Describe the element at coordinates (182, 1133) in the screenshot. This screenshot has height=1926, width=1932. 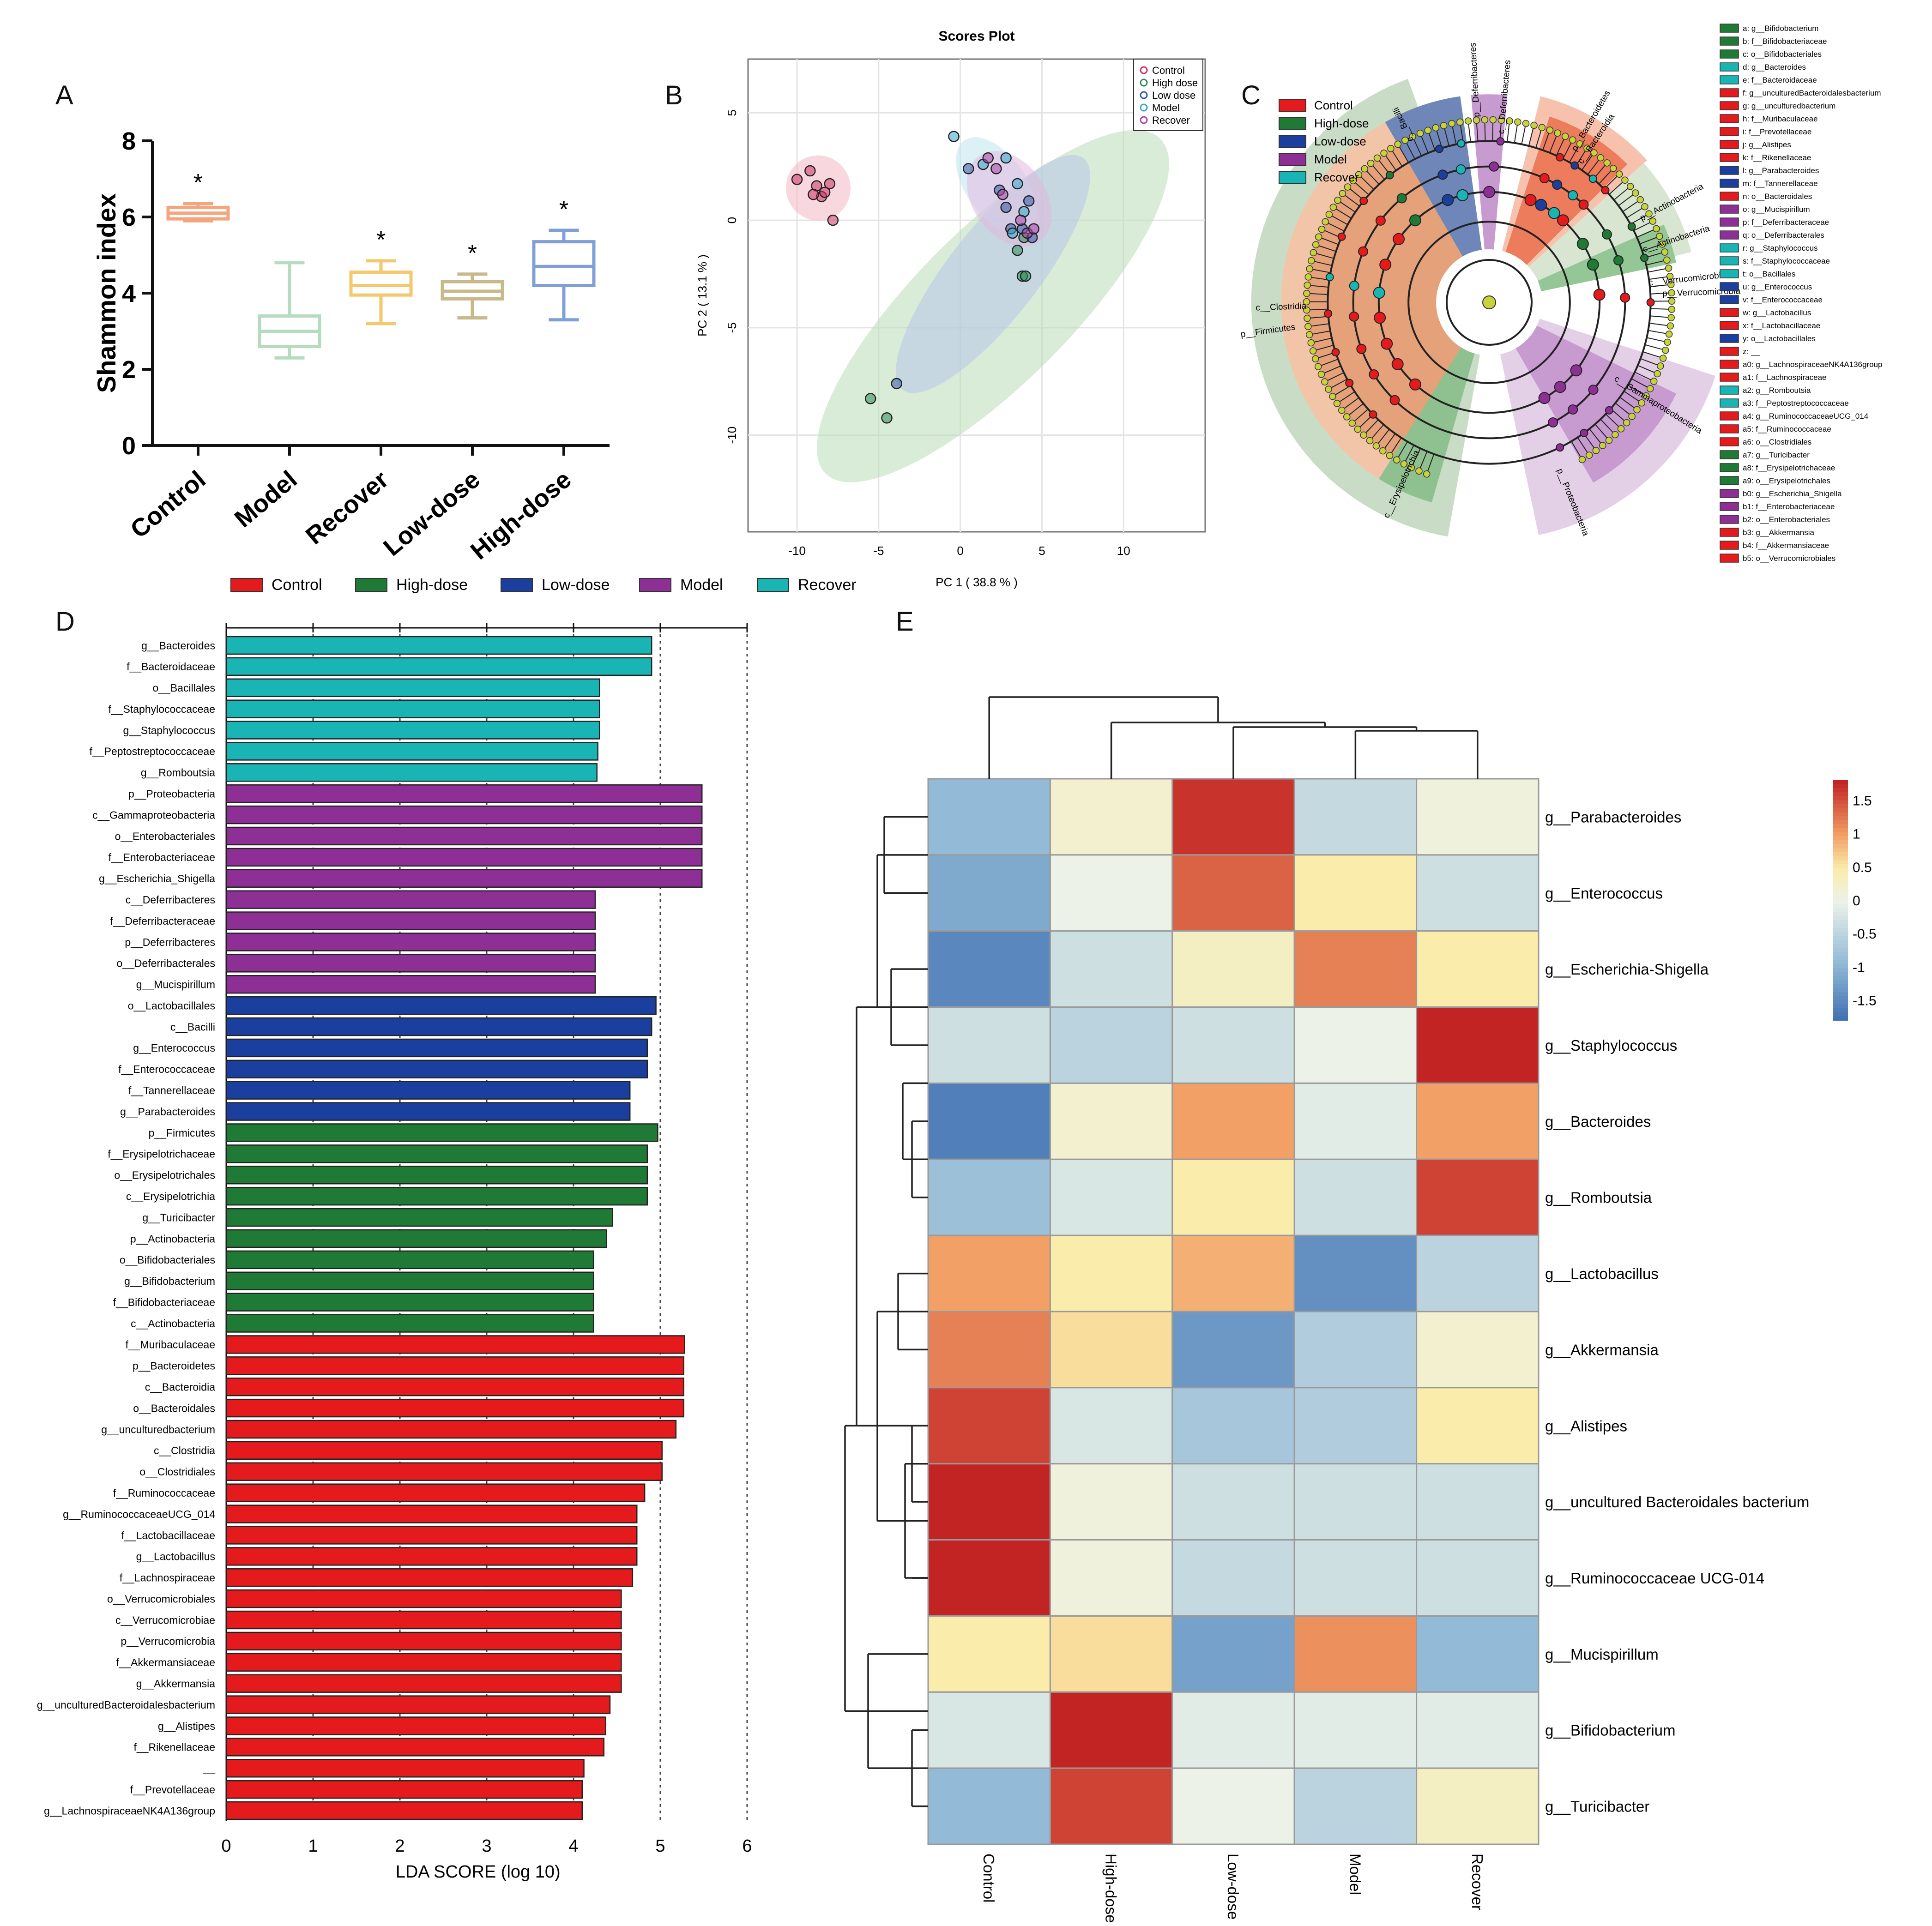
I see `bar-label: p__Firmicutes` at that location.